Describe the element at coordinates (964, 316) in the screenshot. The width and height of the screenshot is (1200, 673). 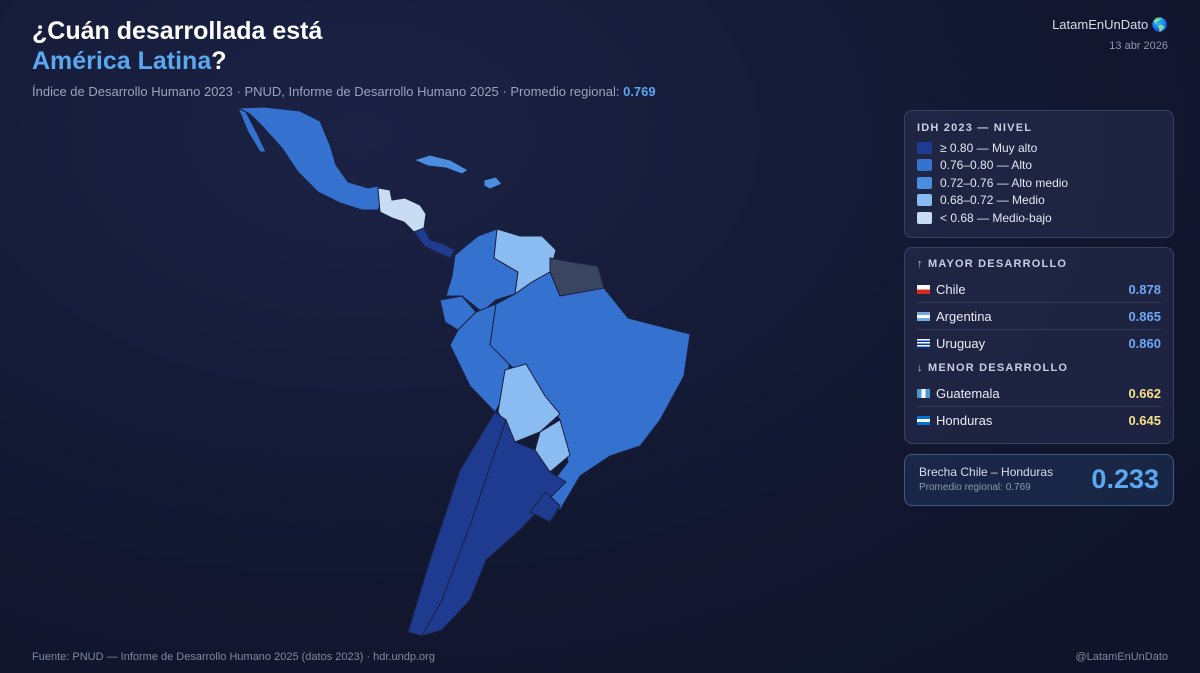
I see `country-name: Argentina` at that location.